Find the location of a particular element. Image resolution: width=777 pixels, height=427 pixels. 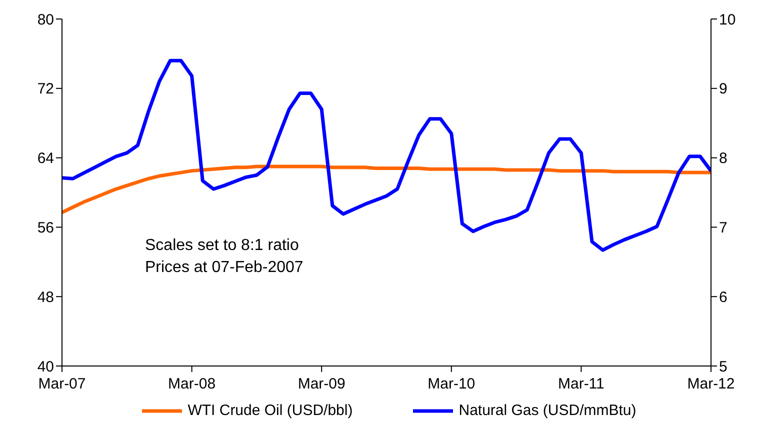

annotation: Prices at 07-Feb-2007 is located at coordinates (224, 268).